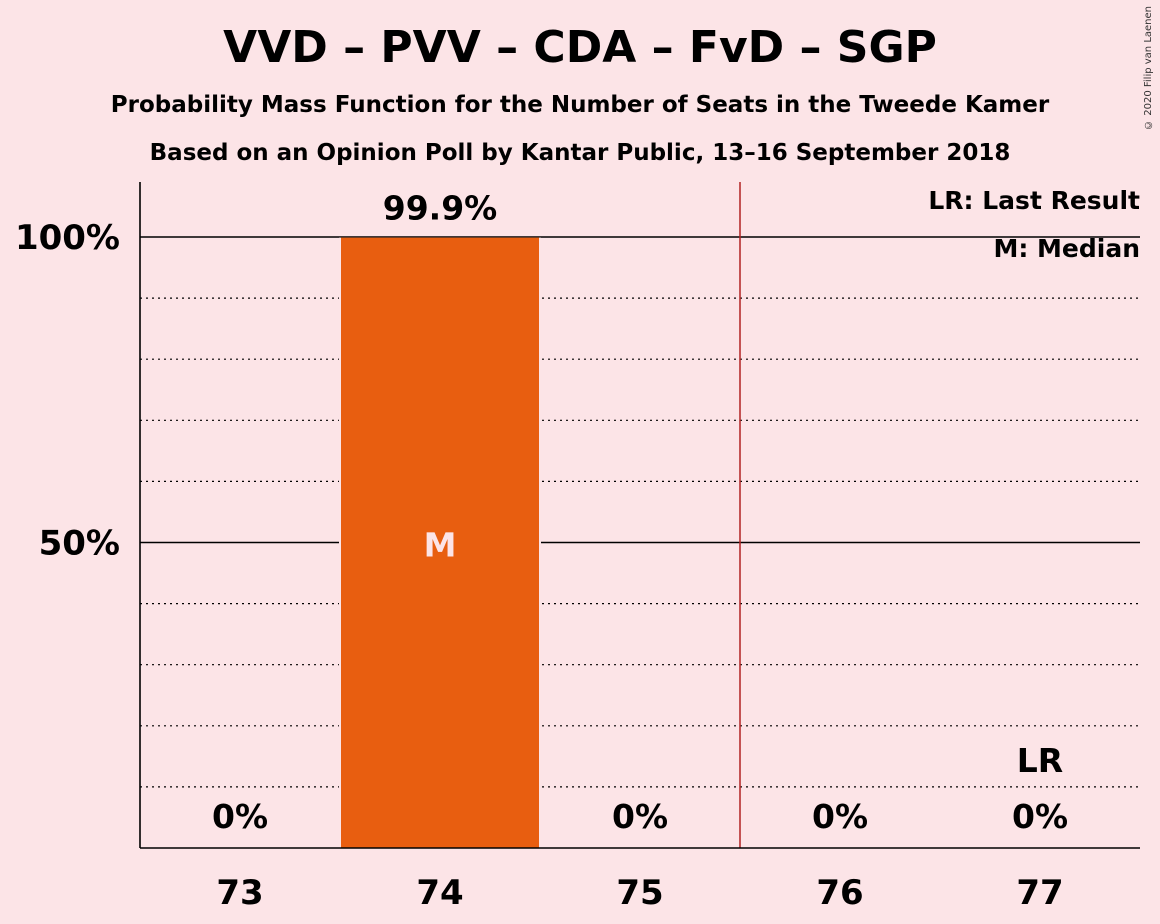 This screenshot has width=1160, height=924. What do you see at coordinates (640, 816) in the screenshot?
I see `value-label-75: 0%` at bounding box center [640, 816].